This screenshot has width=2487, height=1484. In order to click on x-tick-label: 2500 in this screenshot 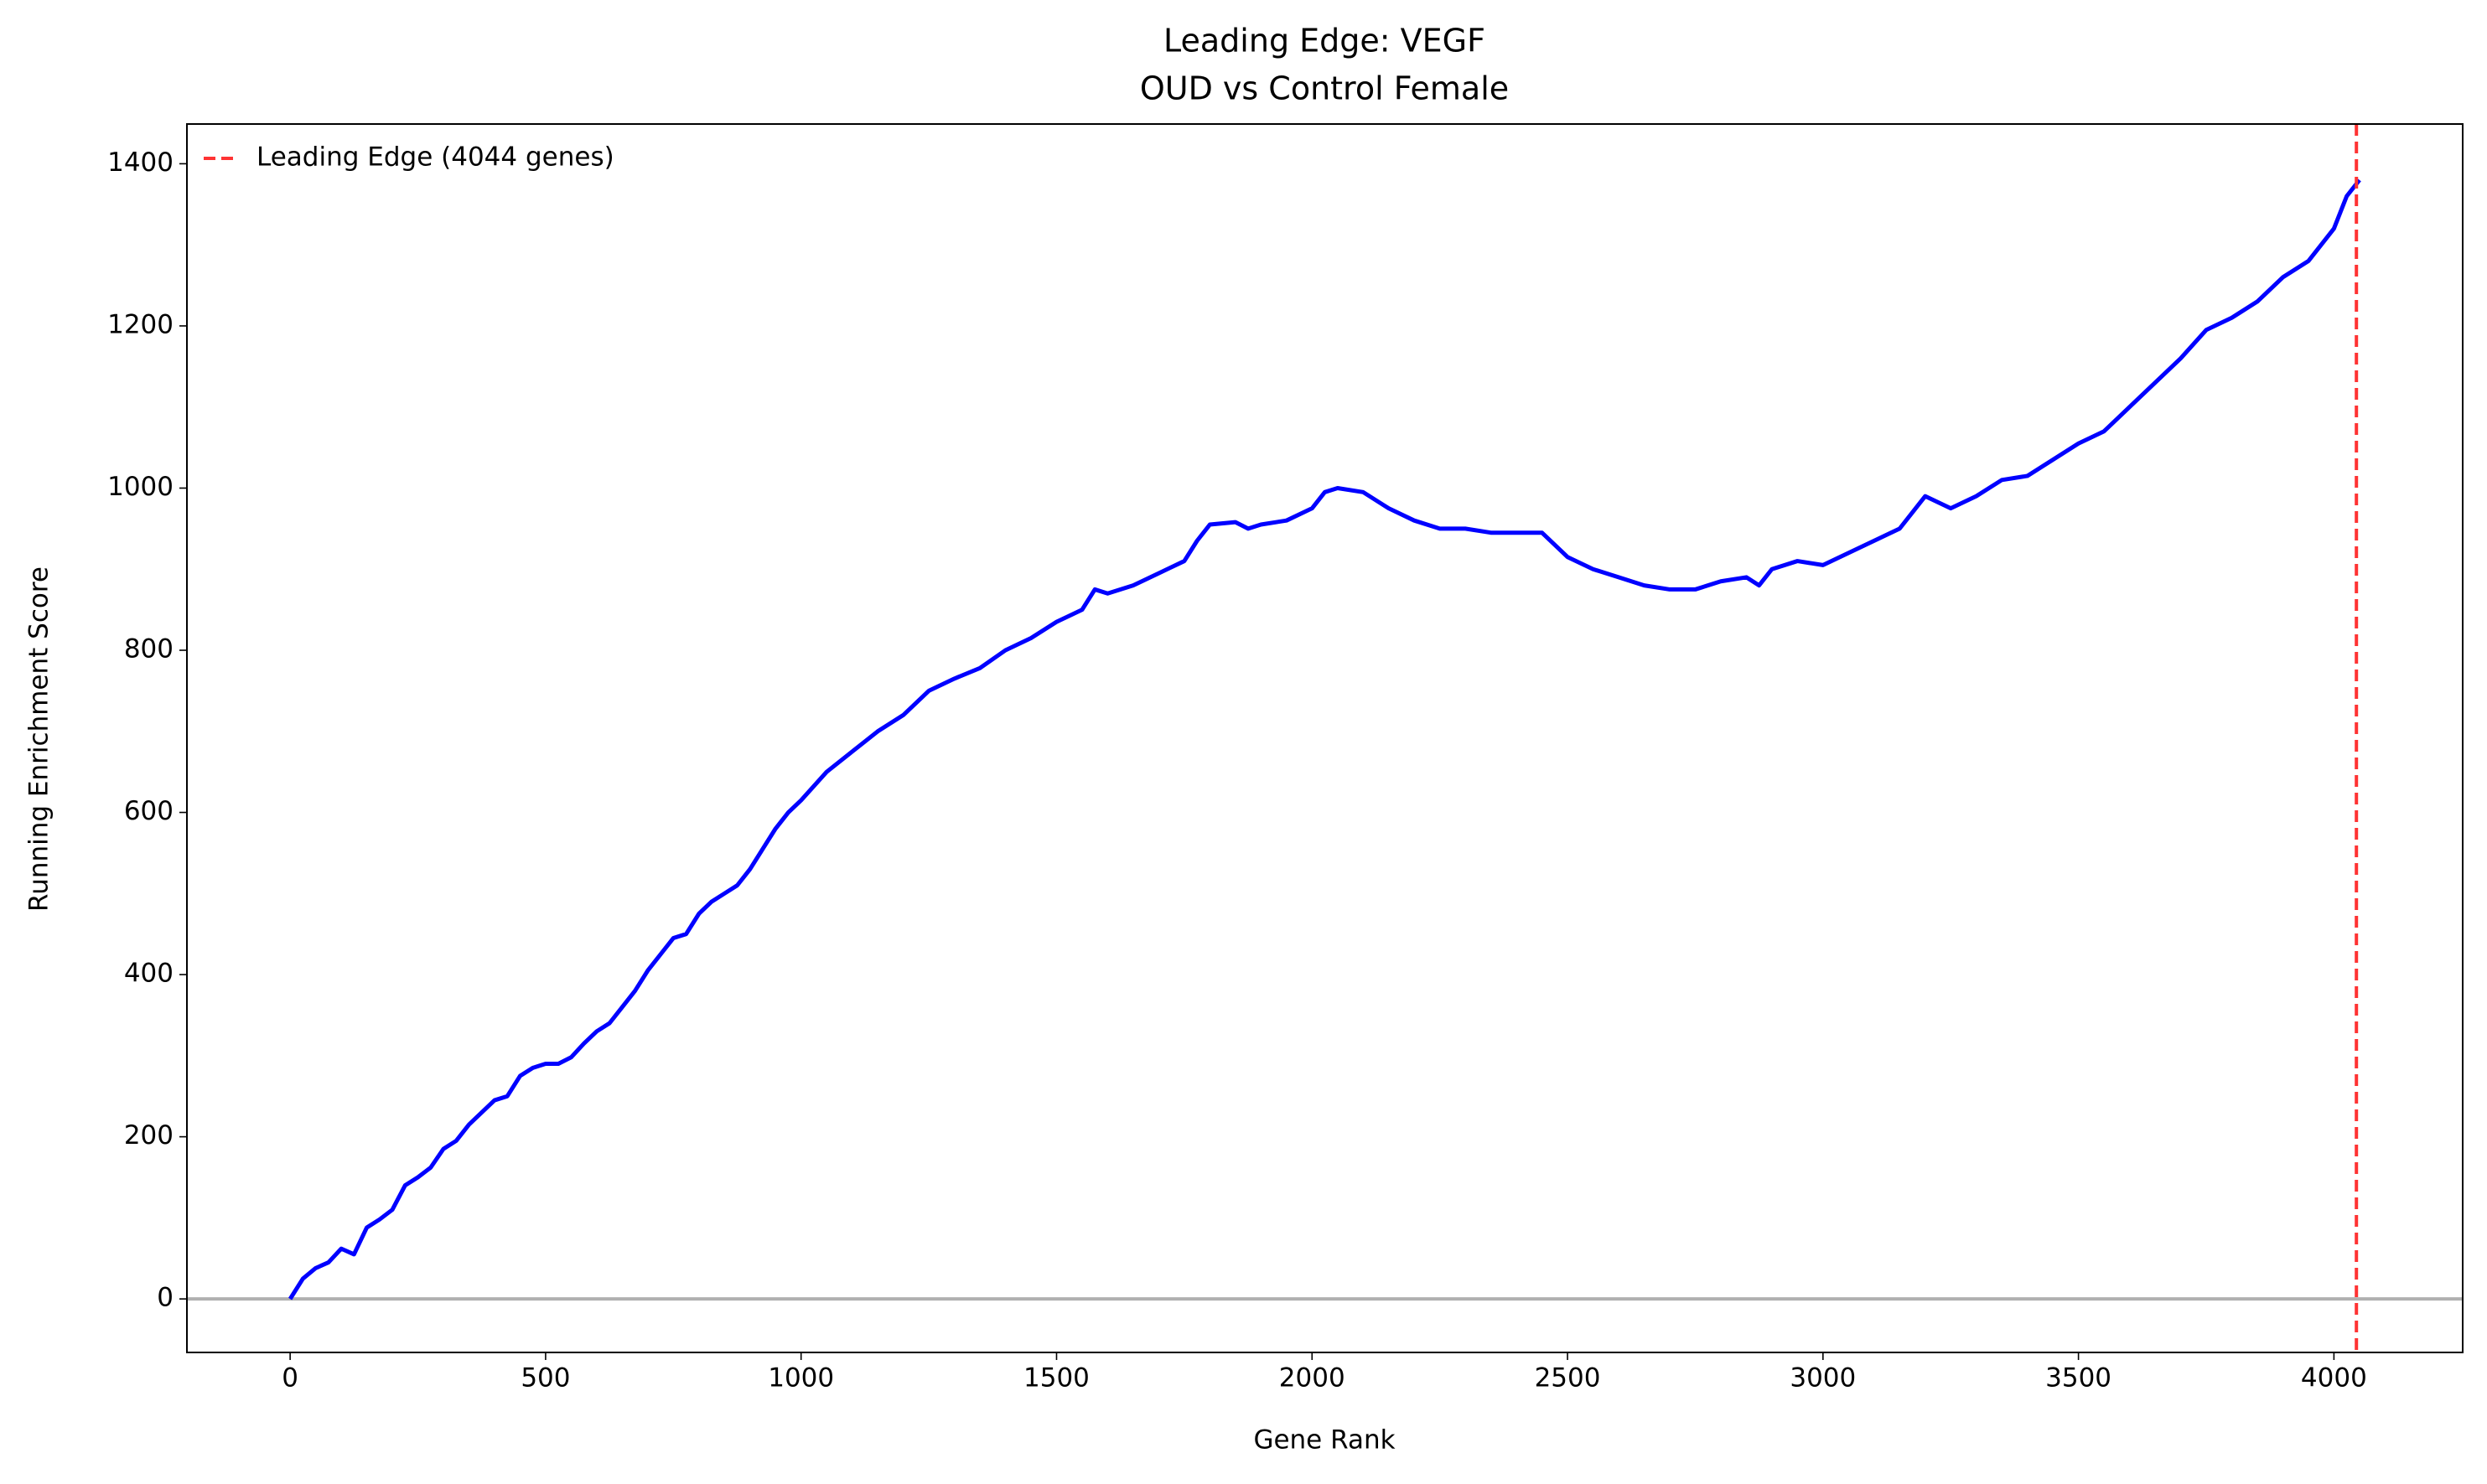, I will do `click(1568, 1379)`.